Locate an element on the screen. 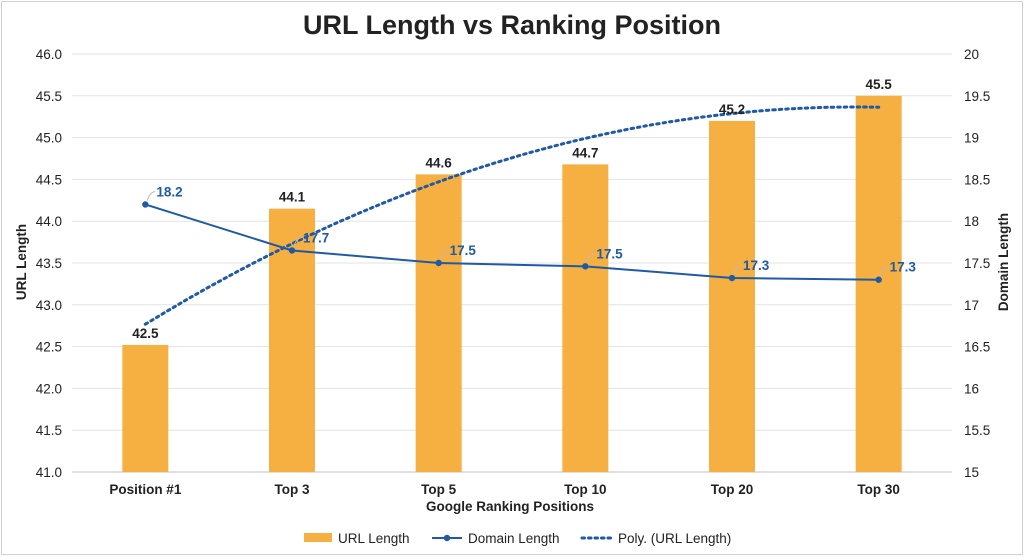 The image size is (1024, 557). y-tick-label: 43.5 is located at coordinates (49, 263).